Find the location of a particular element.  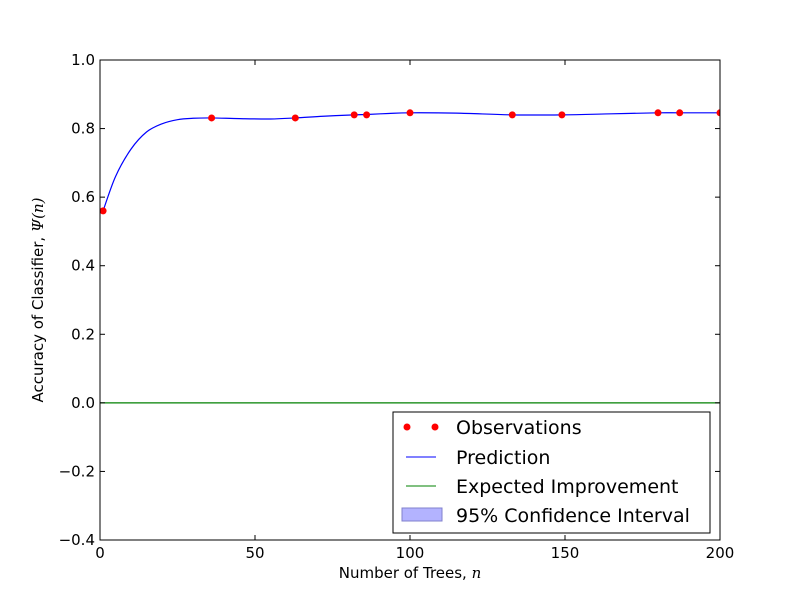

y-tick-label: 0.8 is located at coordinates (83, 129).